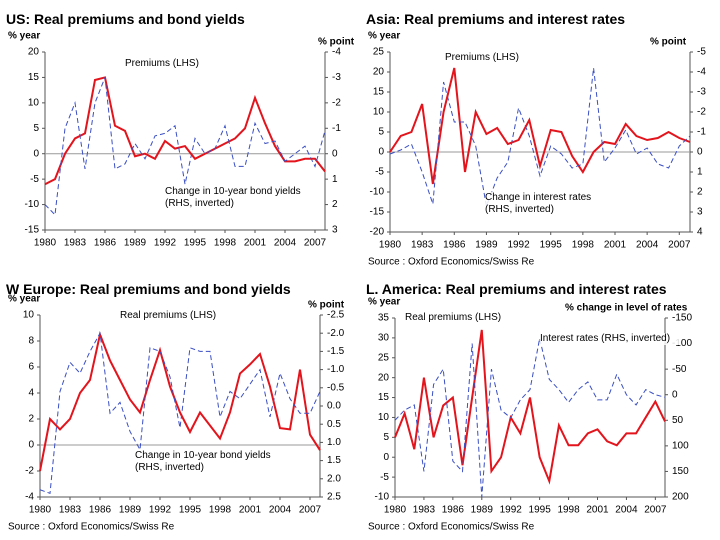  What do you see at coordinates (34, 52) in the screenshot?
I see `y-tick-label: 20` at bounding box center [34, 52].